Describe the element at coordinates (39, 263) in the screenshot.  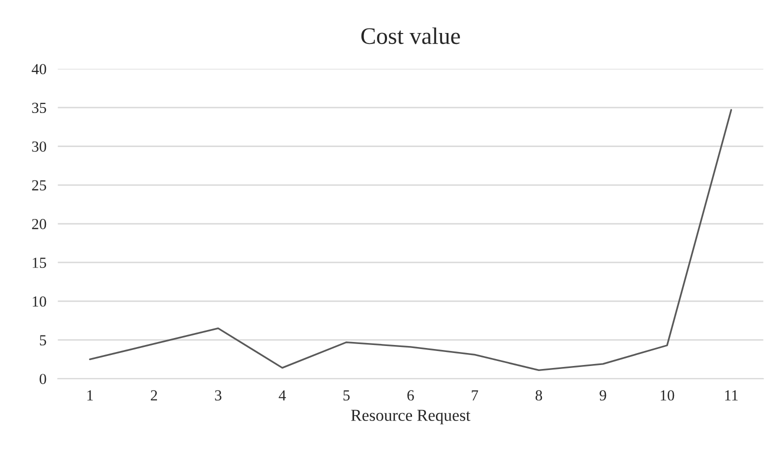
I see `y-tick-label: 15` at that location.